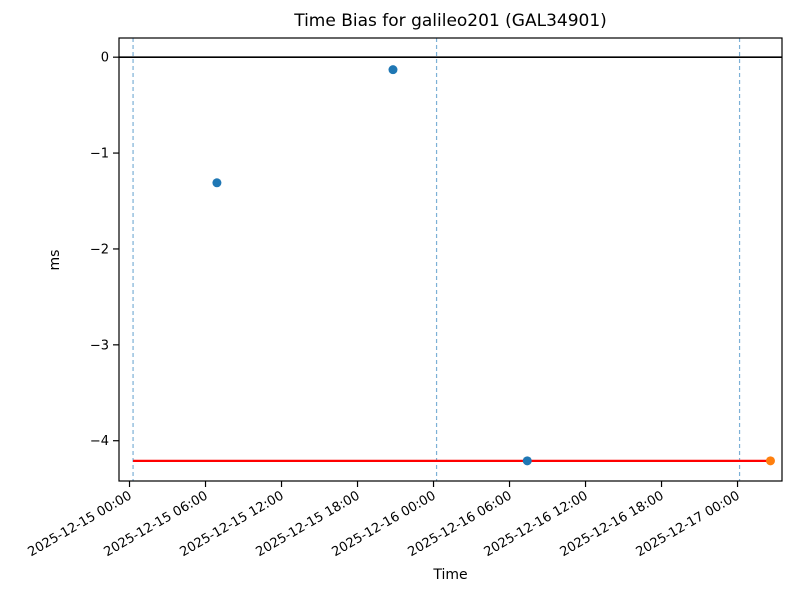  Describe the element at coordinates (105, 58) in the screenshot. I see `y-tick-label: 0` at that location.